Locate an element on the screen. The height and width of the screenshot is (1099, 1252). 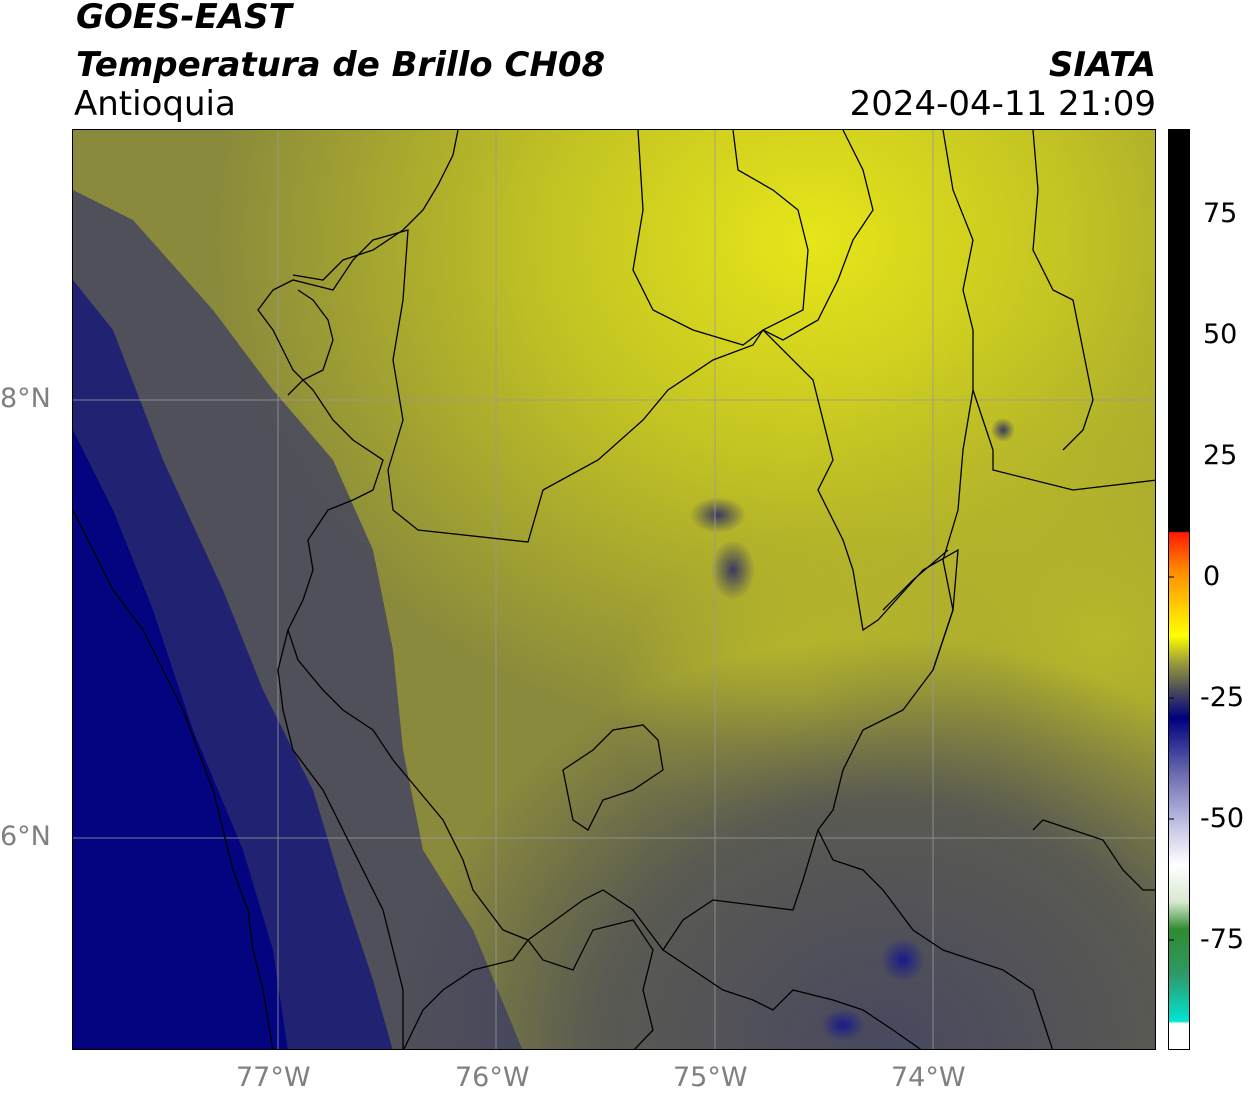
uraba-coast is located at coordinates (375, 205).